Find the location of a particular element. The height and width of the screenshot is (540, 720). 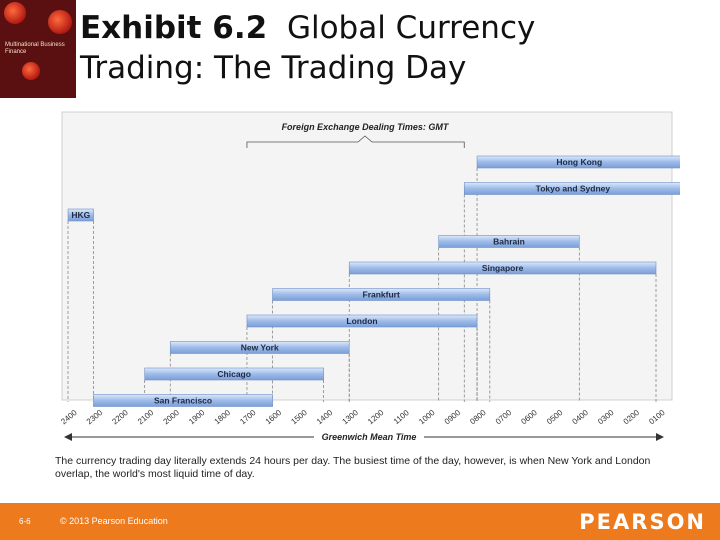

chart-title: Foreign Exchange Dealing Times: GMT is located at coordinates (366, 127).